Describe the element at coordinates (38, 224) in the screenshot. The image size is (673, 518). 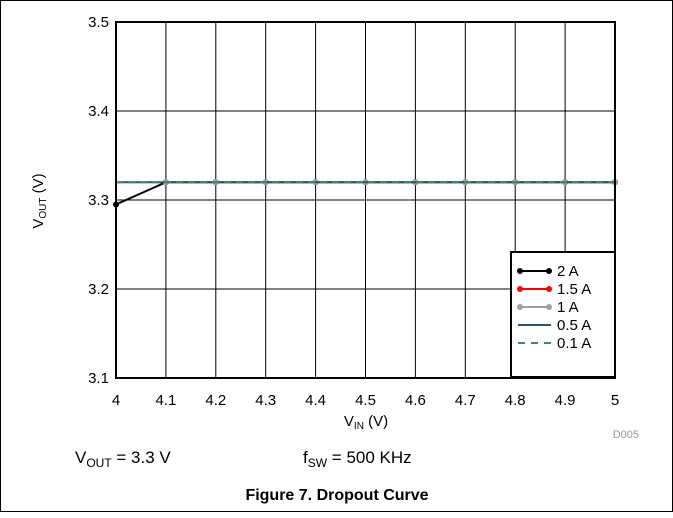
I see `y-axis-label-main: V` at that location.